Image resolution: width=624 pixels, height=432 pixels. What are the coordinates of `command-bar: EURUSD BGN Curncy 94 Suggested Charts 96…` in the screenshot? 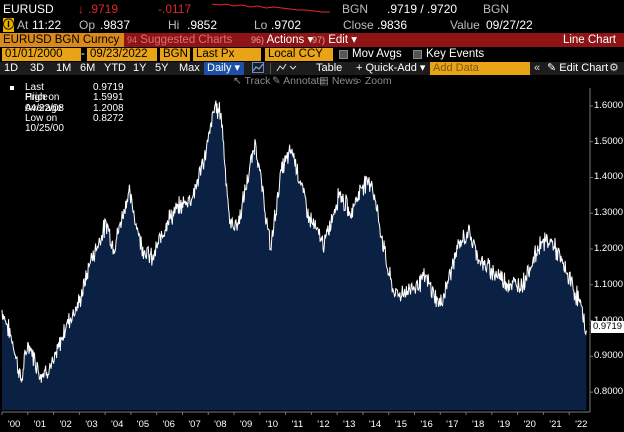 It's located at (312, 40).